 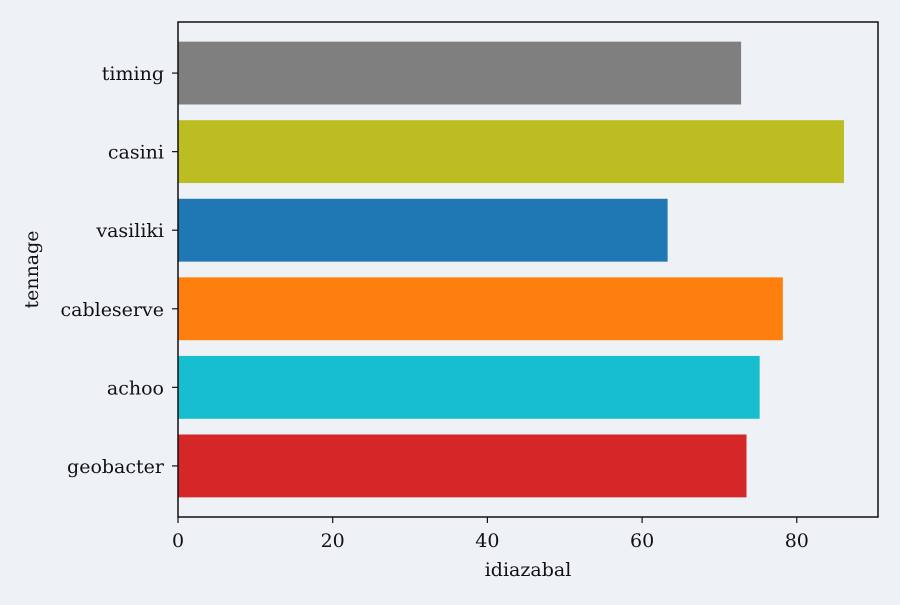 I want to click on y-tick-label: geobacter, so click(x=116, y=467).